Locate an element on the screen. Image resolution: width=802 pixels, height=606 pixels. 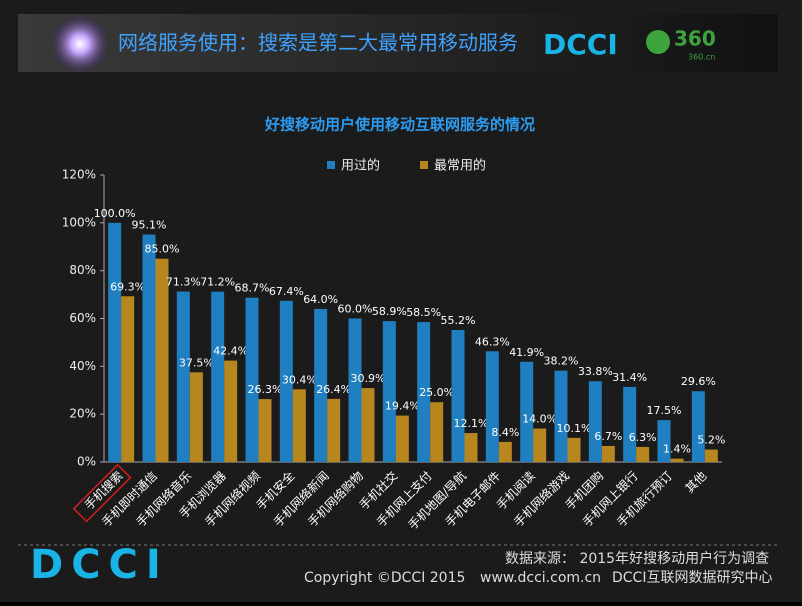
value-label: 58.5% is located at coordinates (423, 312).